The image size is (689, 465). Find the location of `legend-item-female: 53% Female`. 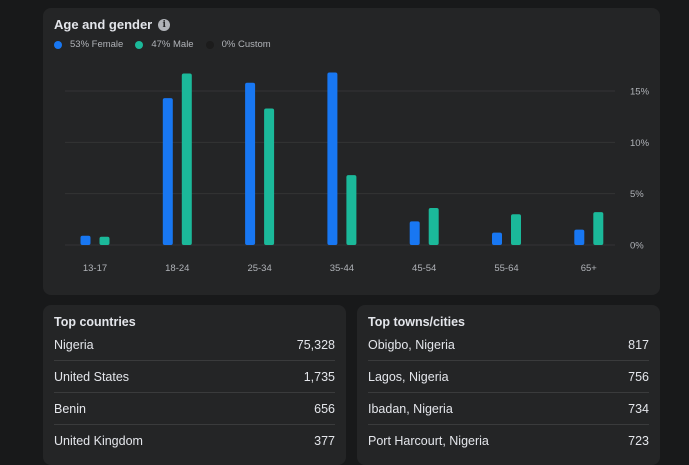

legend-item-female: 53% Female is located at coordinates (88, 44).